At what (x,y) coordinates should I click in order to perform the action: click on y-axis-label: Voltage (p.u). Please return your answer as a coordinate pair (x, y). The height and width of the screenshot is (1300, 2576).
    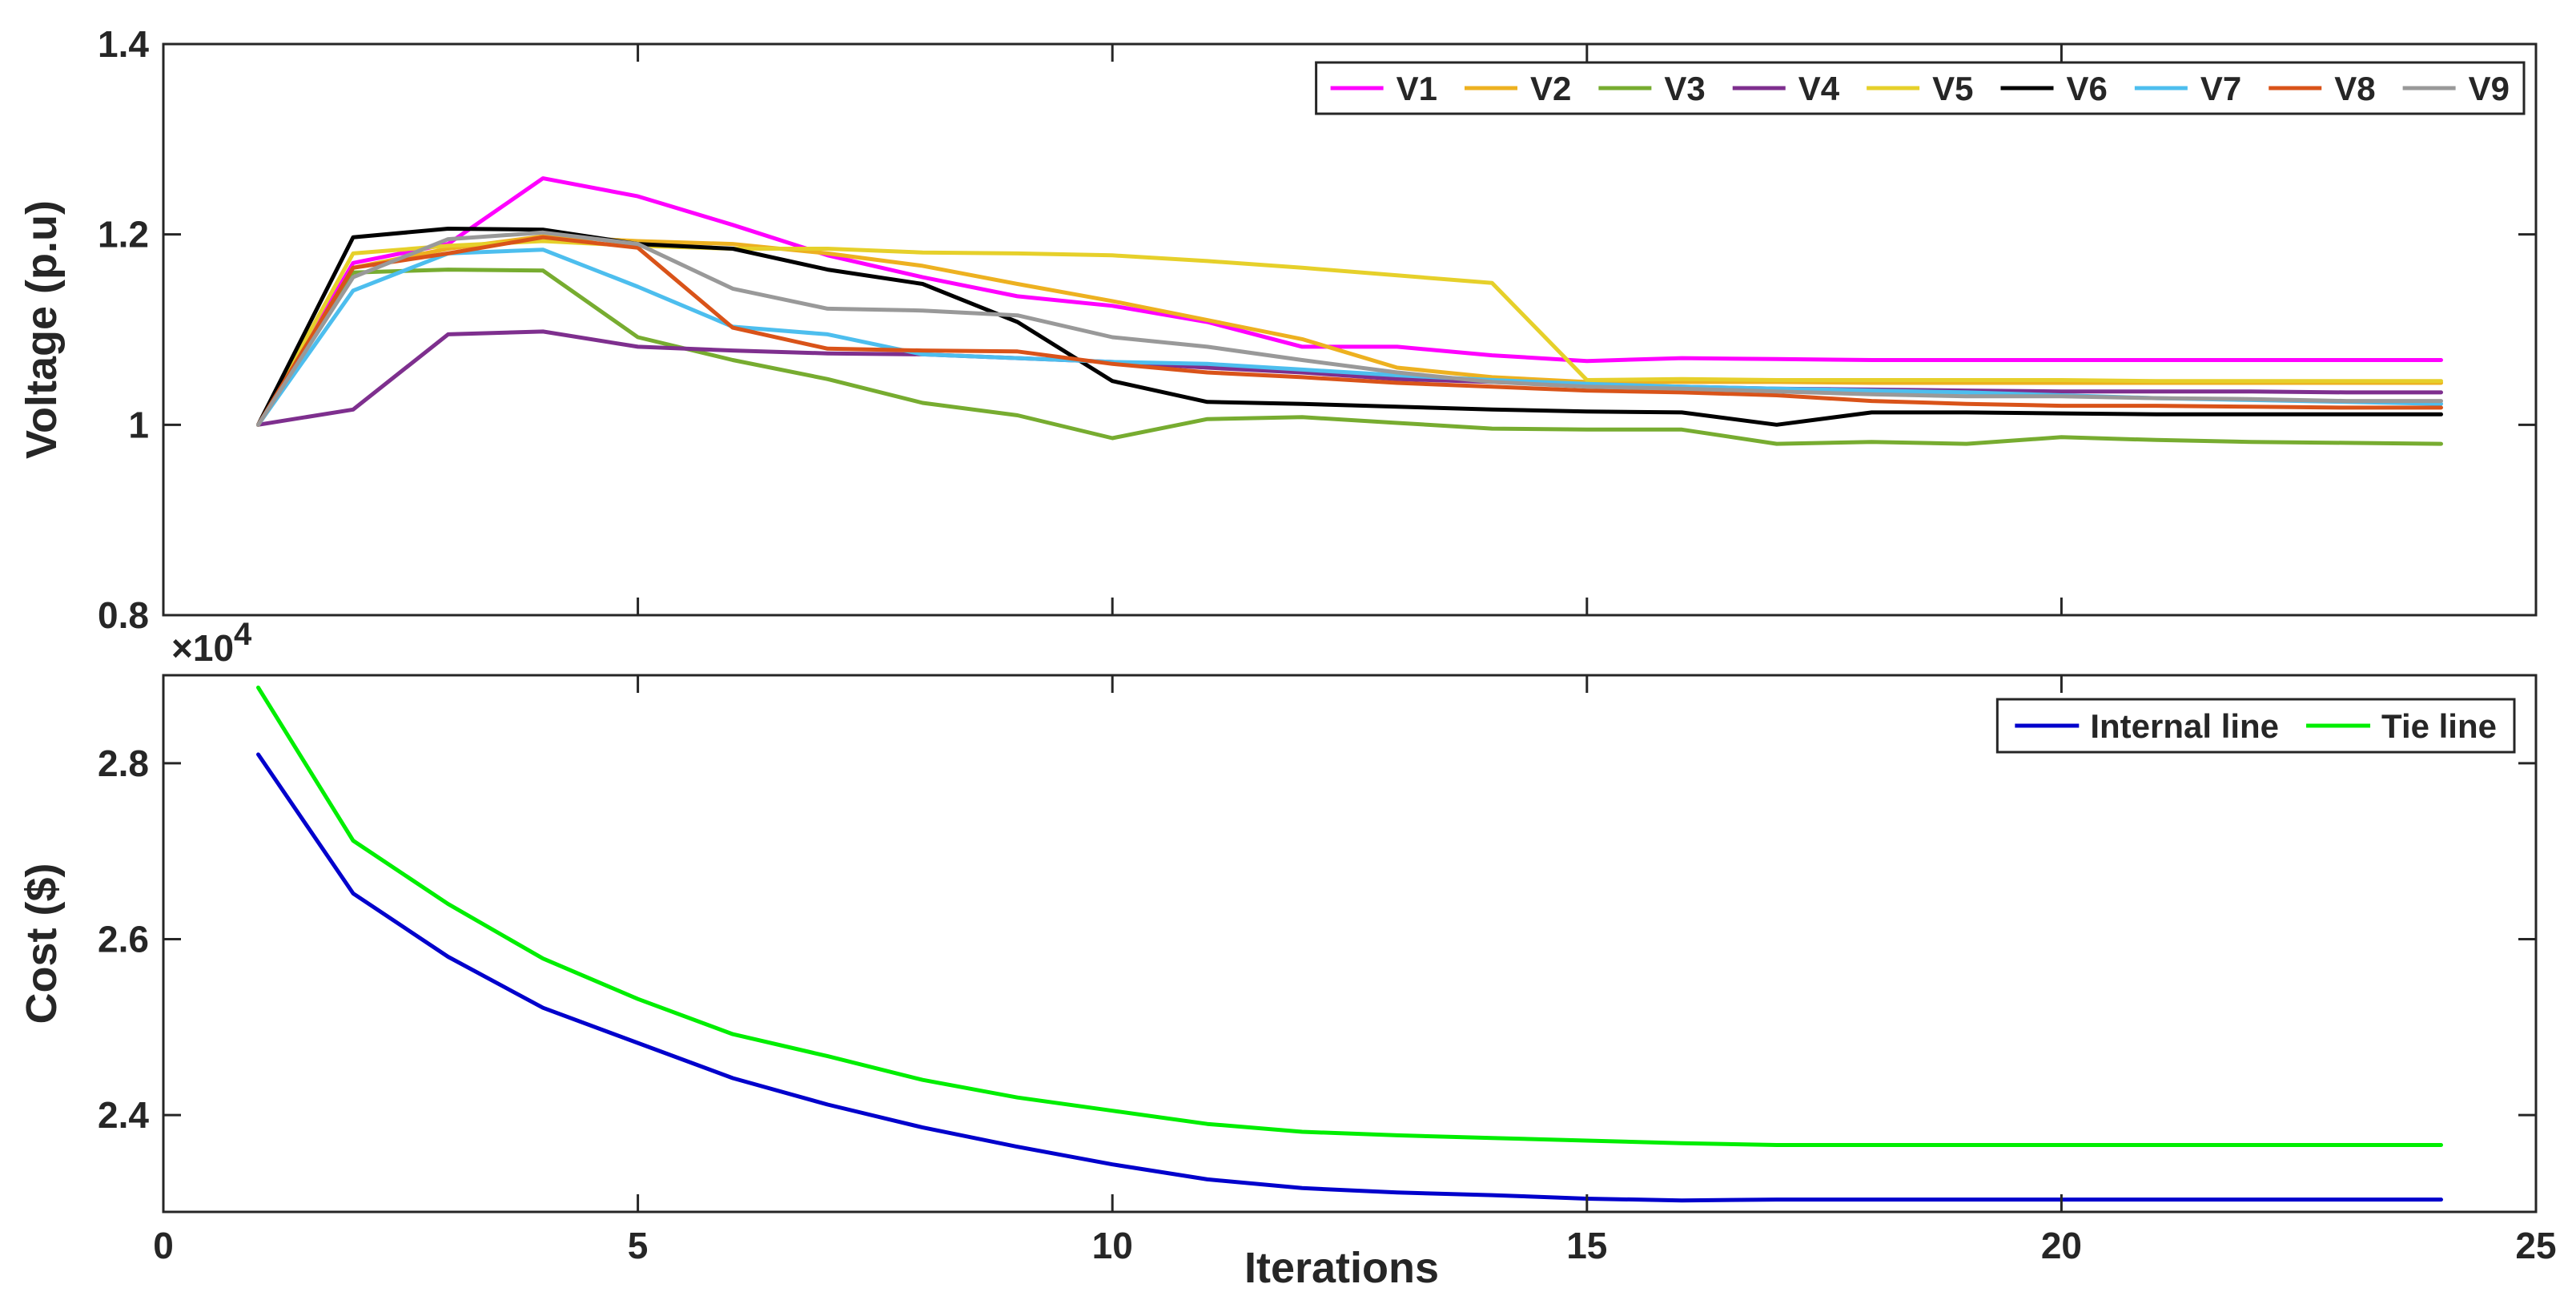
    Looking at the image, I should click on (42, 329).